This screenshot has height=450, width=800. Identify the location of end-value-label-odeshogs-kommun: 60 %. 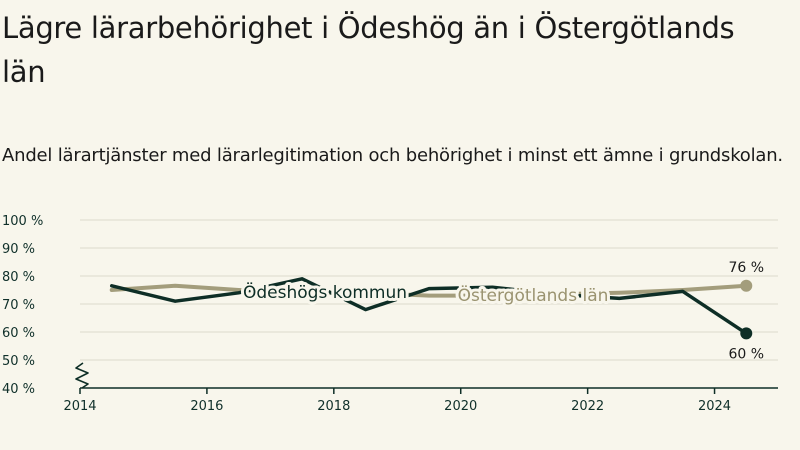
(746, 354).